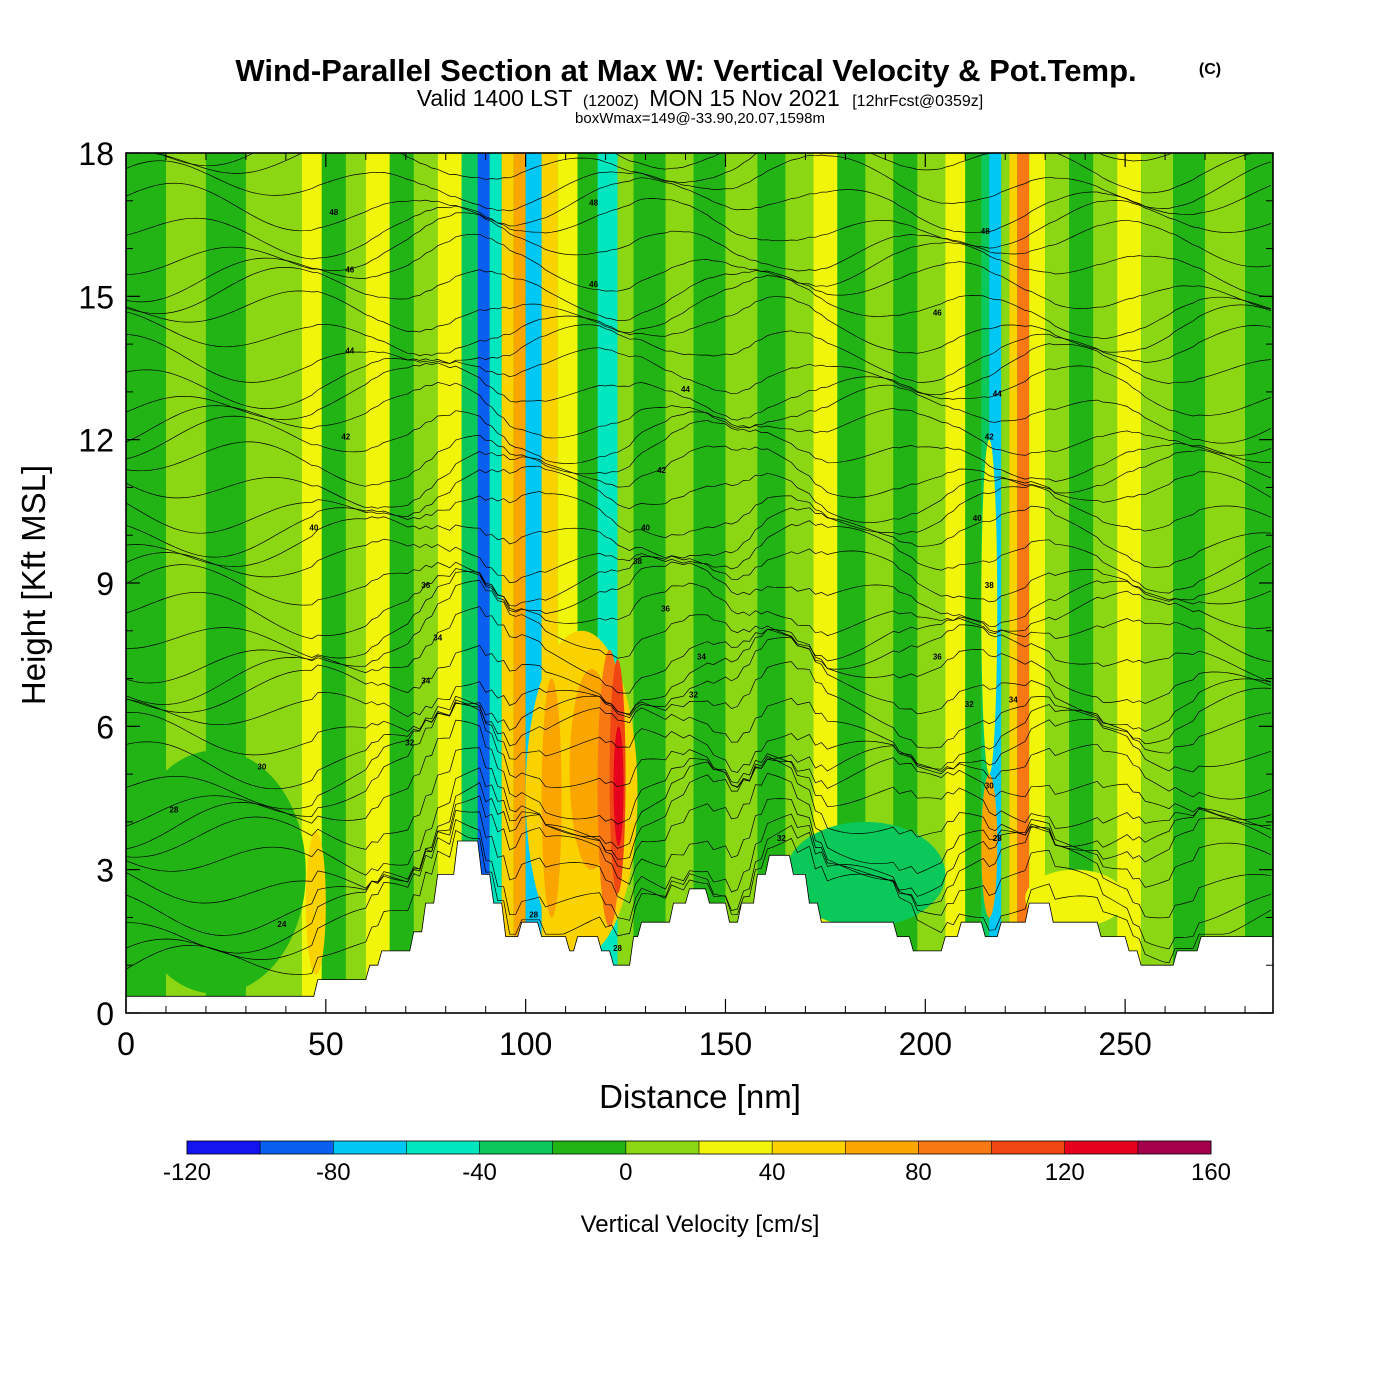 Image resolution: width=1400 pixels, height=1400 pixels. I want to click on chart-title-mark: (C), so click(1210, 69).